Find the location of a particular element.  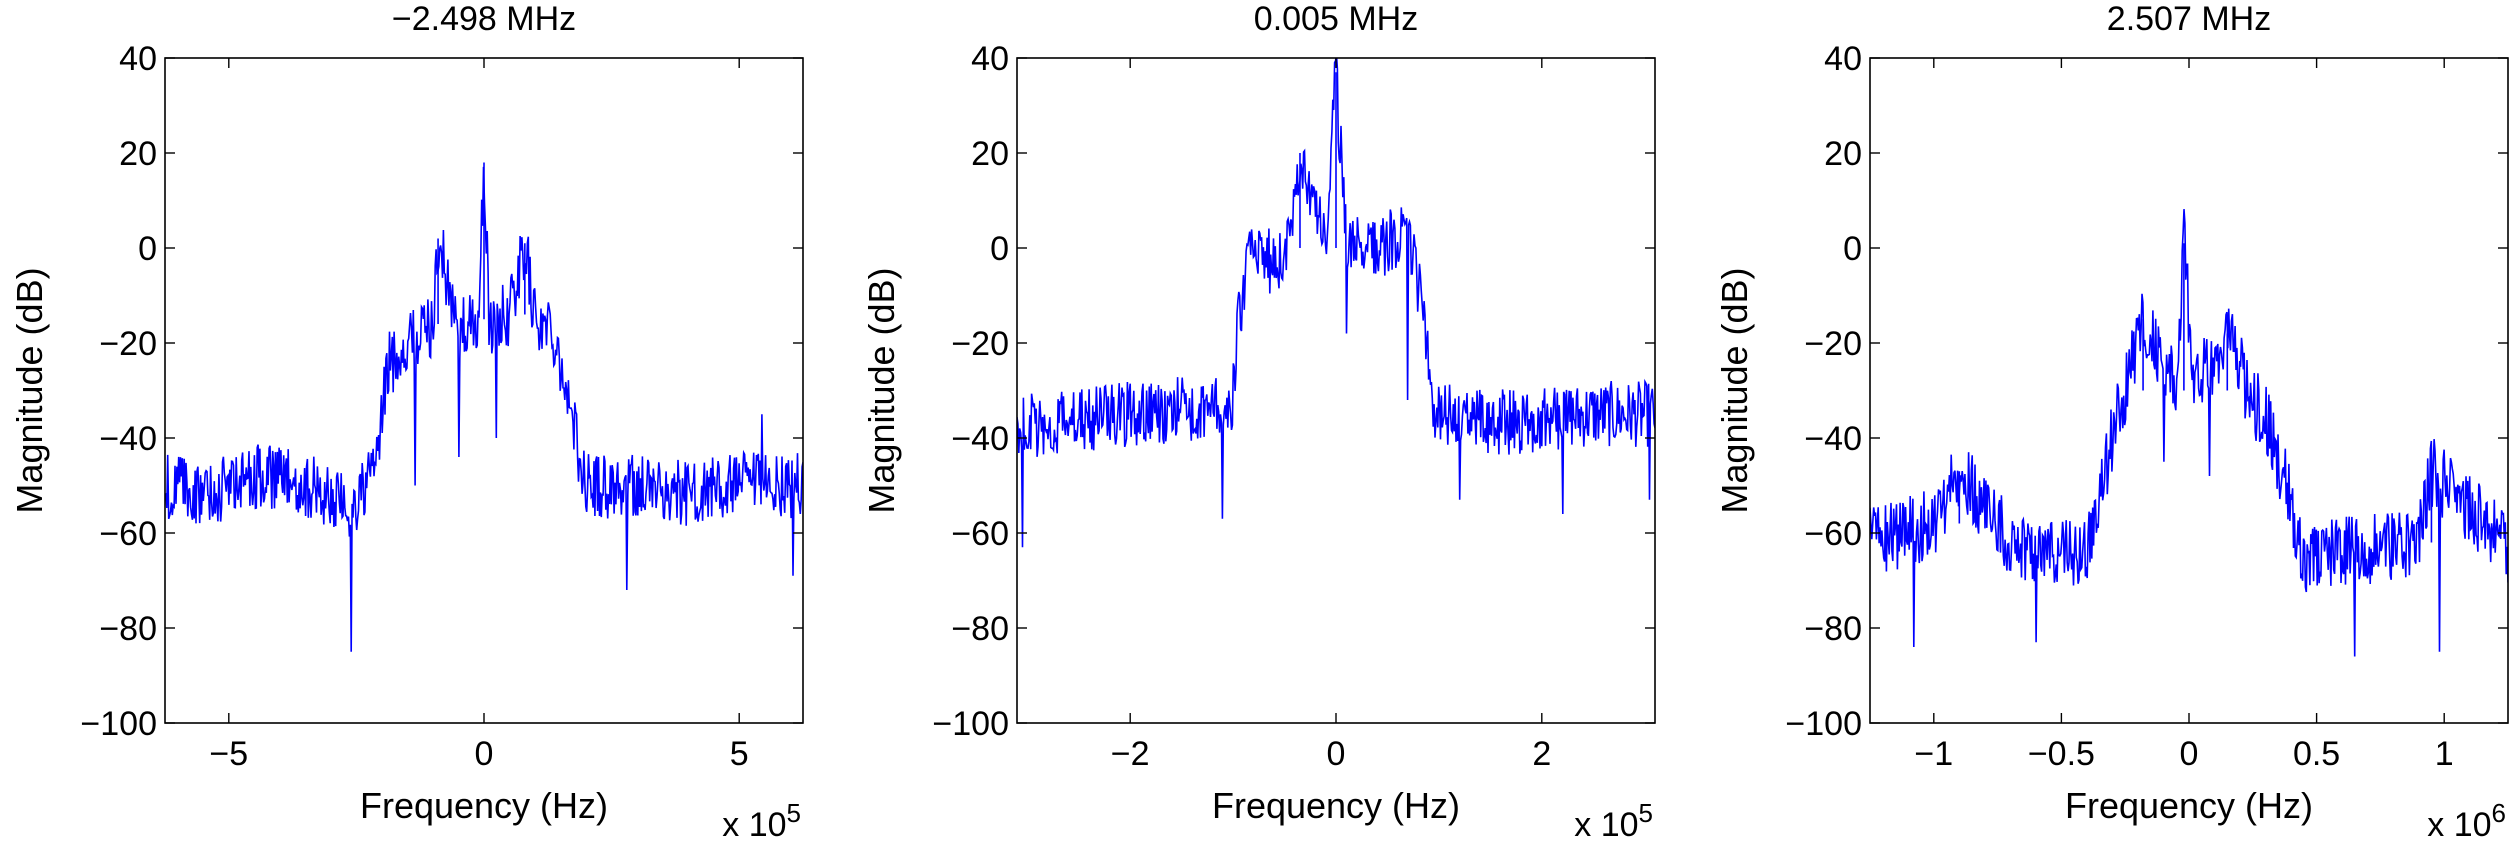

x-tick-label: 2 is located at coordinates (1541, 754).